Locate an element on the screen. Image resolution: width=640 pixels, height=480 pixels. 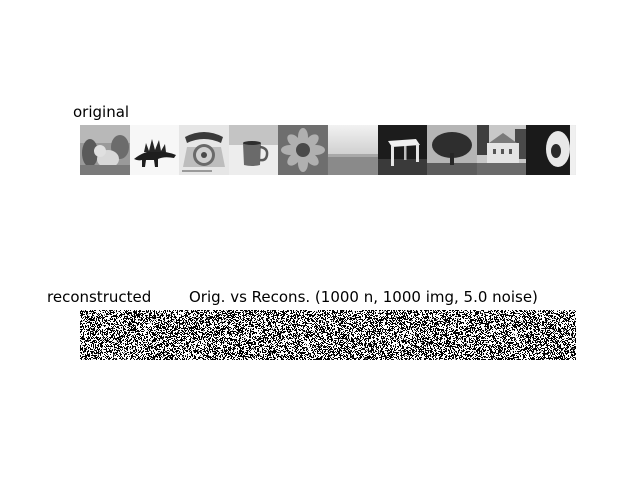
reconstructed-label: reconstructed is located at coordinates (99, 297).